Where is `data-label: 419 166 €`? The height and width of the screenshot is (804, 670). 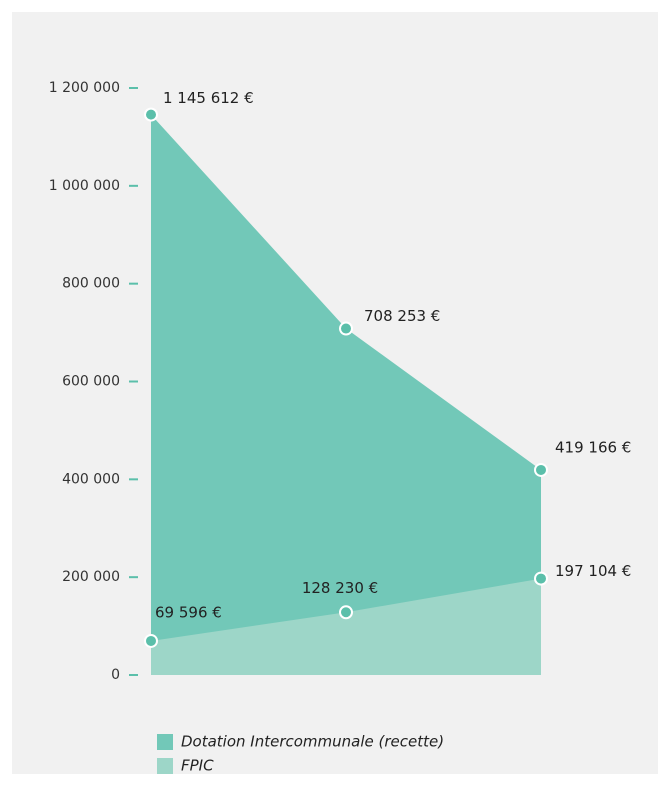
data-label: 419 166 € is located at coordinates (593, 447).